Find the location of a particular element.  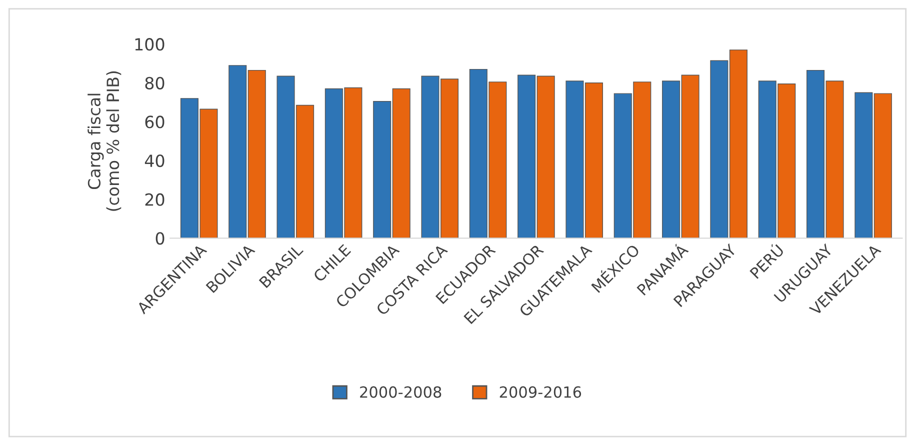

y-axis-title: Carga fiscal (como % del PIB) is located at coordinates (105, 141).